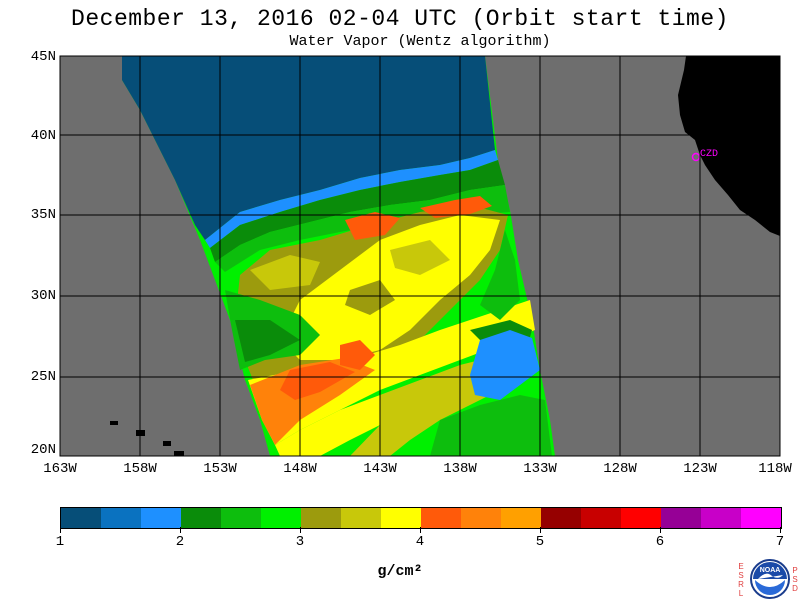  Describe the element at coordinates (337, 425) in the screenshot. I see `swath-yellow-bottom` at that location.